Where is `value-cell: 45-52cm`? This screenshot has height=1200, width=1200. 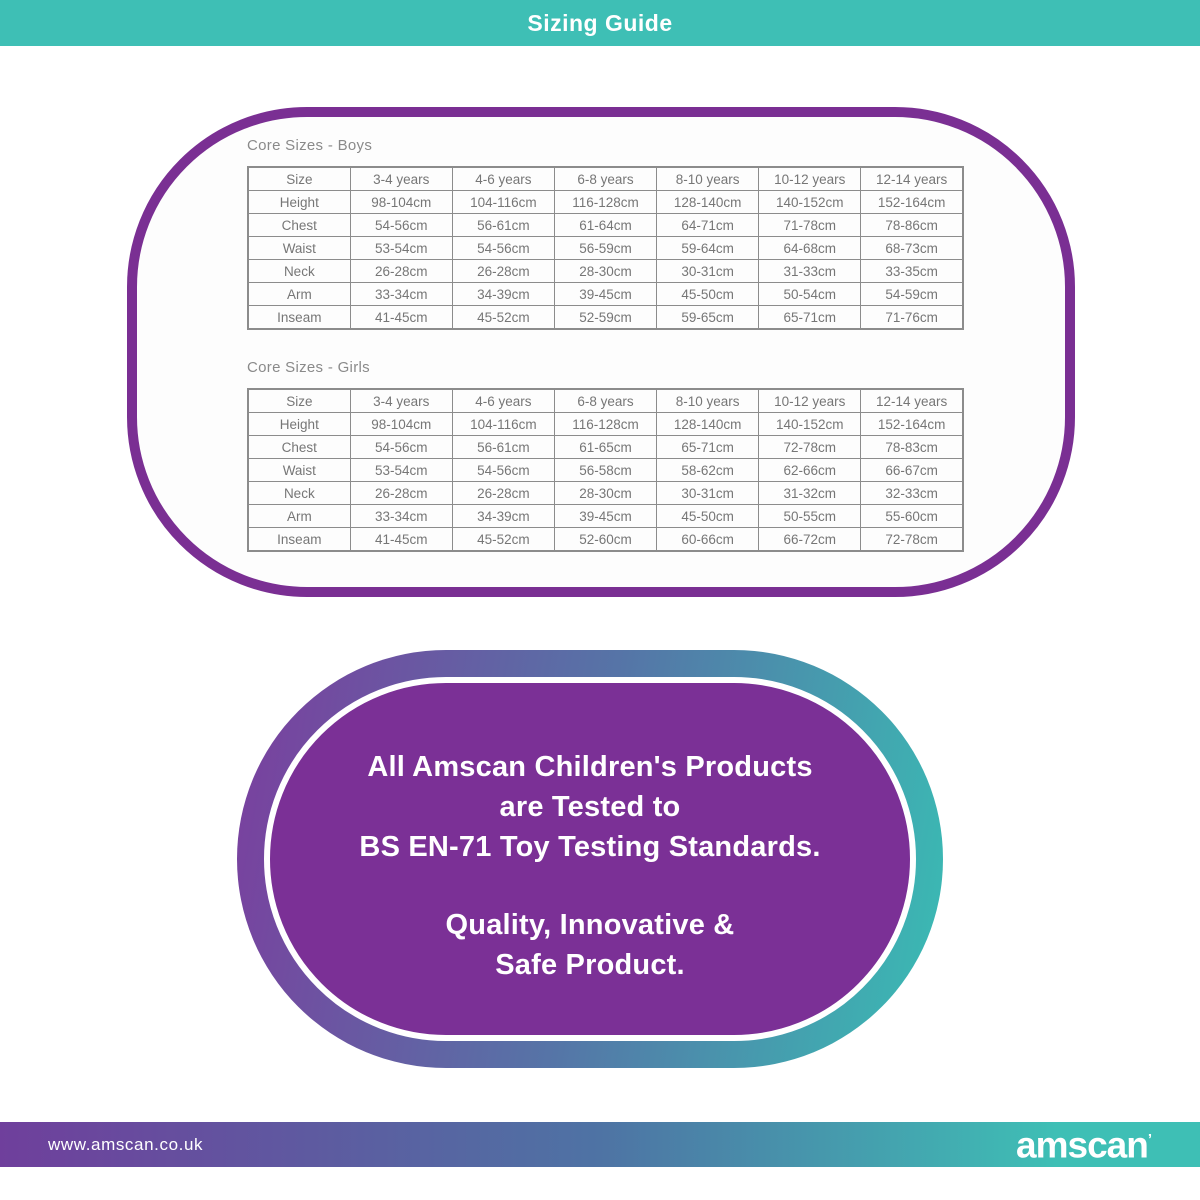 value-cell: 45-52cm is located at coordinates (503, 317).